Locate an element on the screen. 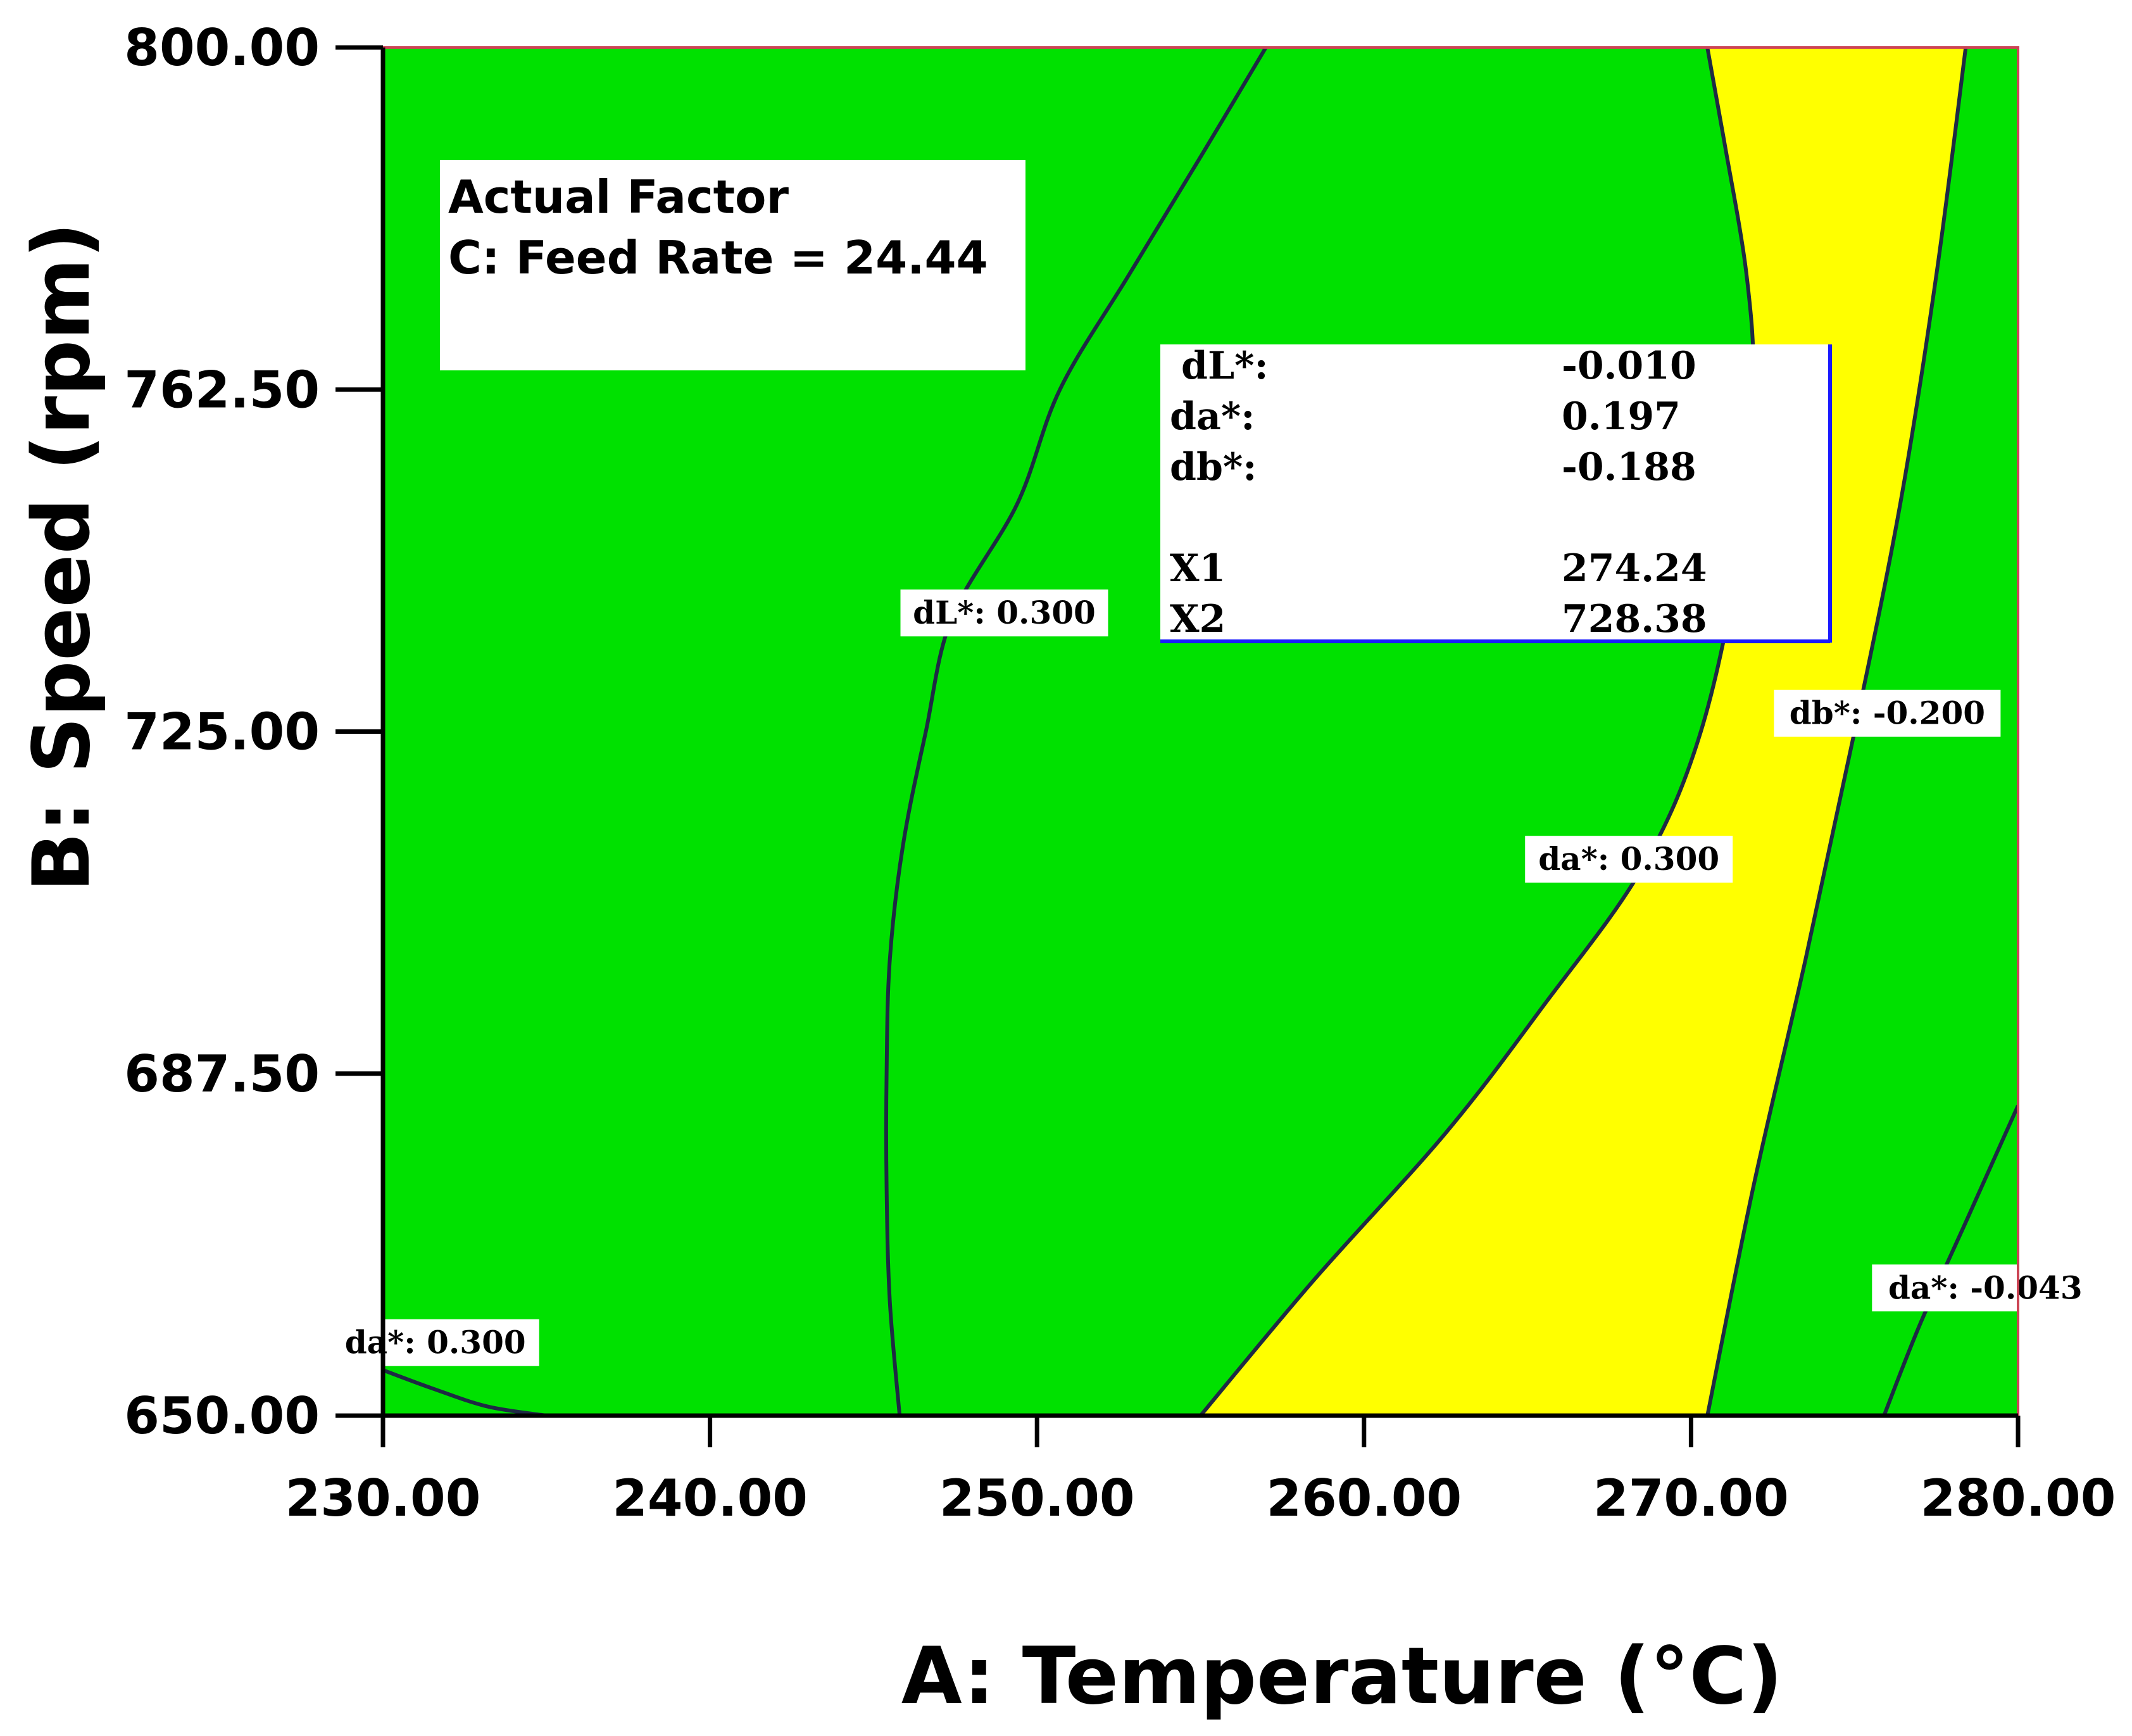 This screenshot has height=1736, width=2132. contour-label-4: da*: 0.300 is located at coordinates (435, 1342).